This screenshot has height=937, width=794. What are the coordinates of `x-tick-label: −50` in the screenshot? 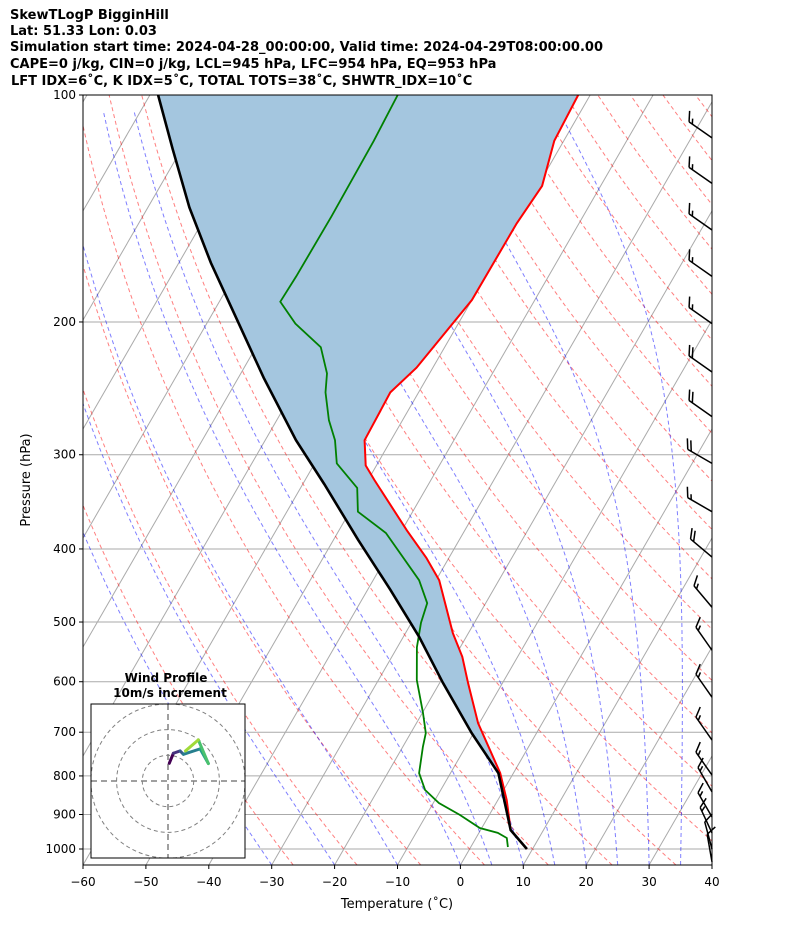 It's located at (145, 882).